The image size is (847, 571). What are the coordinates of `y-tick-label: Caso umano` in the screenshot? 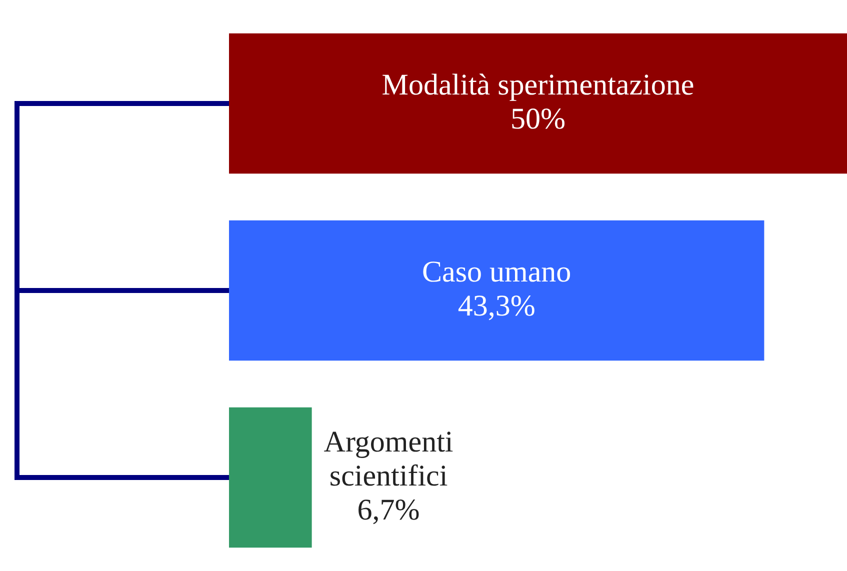 It's located at (497, 271).